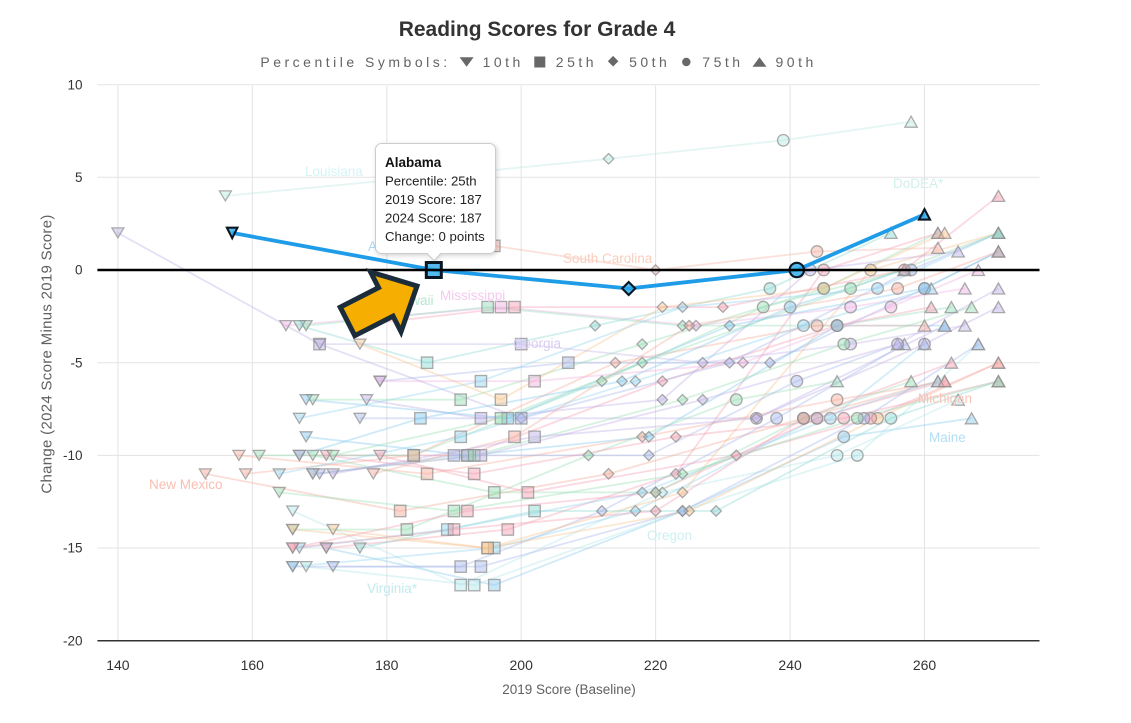 The width and height of the screenshot is (1131, 723). I want to click on svg-text: Louisiana, so click(334, 171).